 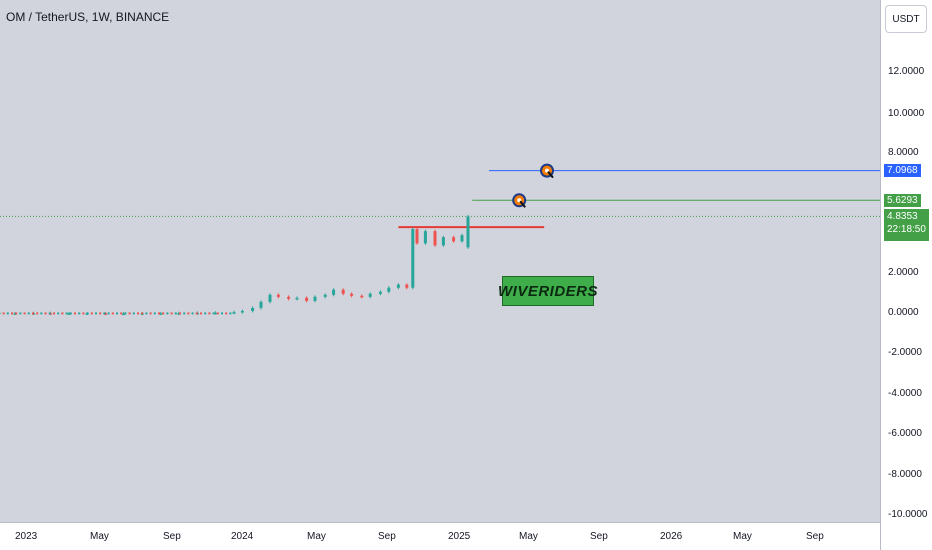 I want to click on target-high-badge: 7.0968, so click(x=902, y=170).